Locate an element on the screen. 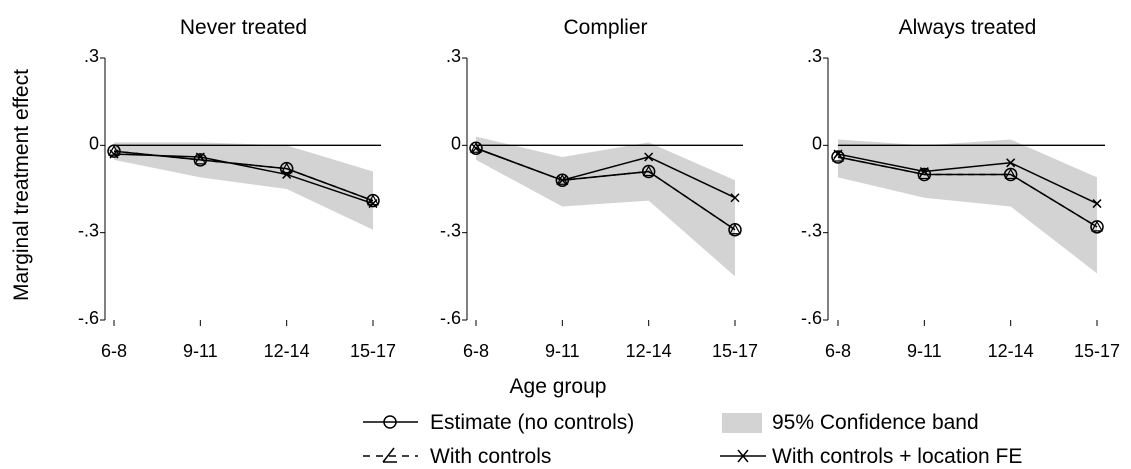  x-axis-label: Age group is located at coordinates (558, 386).